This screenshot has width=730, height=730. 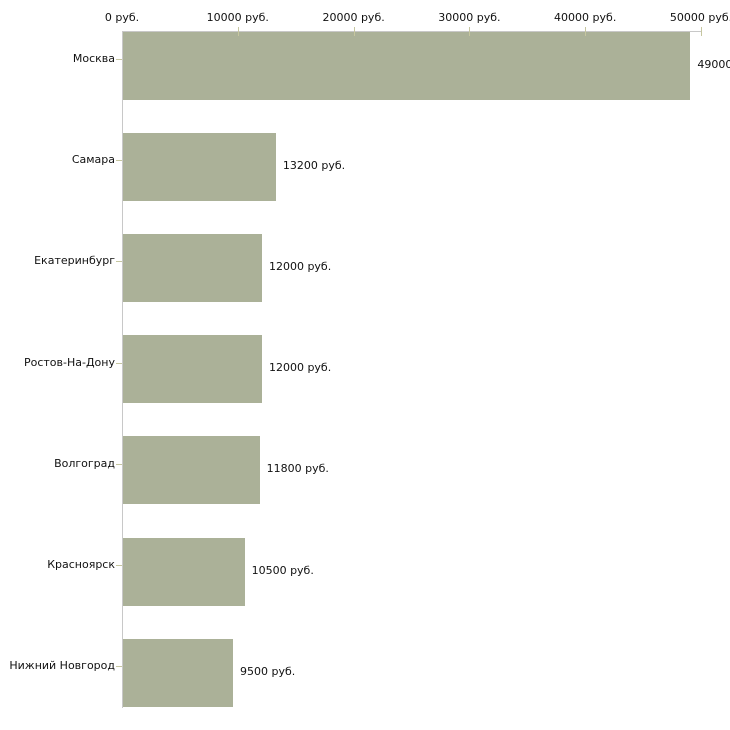 What do you see at coordinates (93, 58) in the screenshot?
I see `category-label: Москва` at bounding box center [93, 58].